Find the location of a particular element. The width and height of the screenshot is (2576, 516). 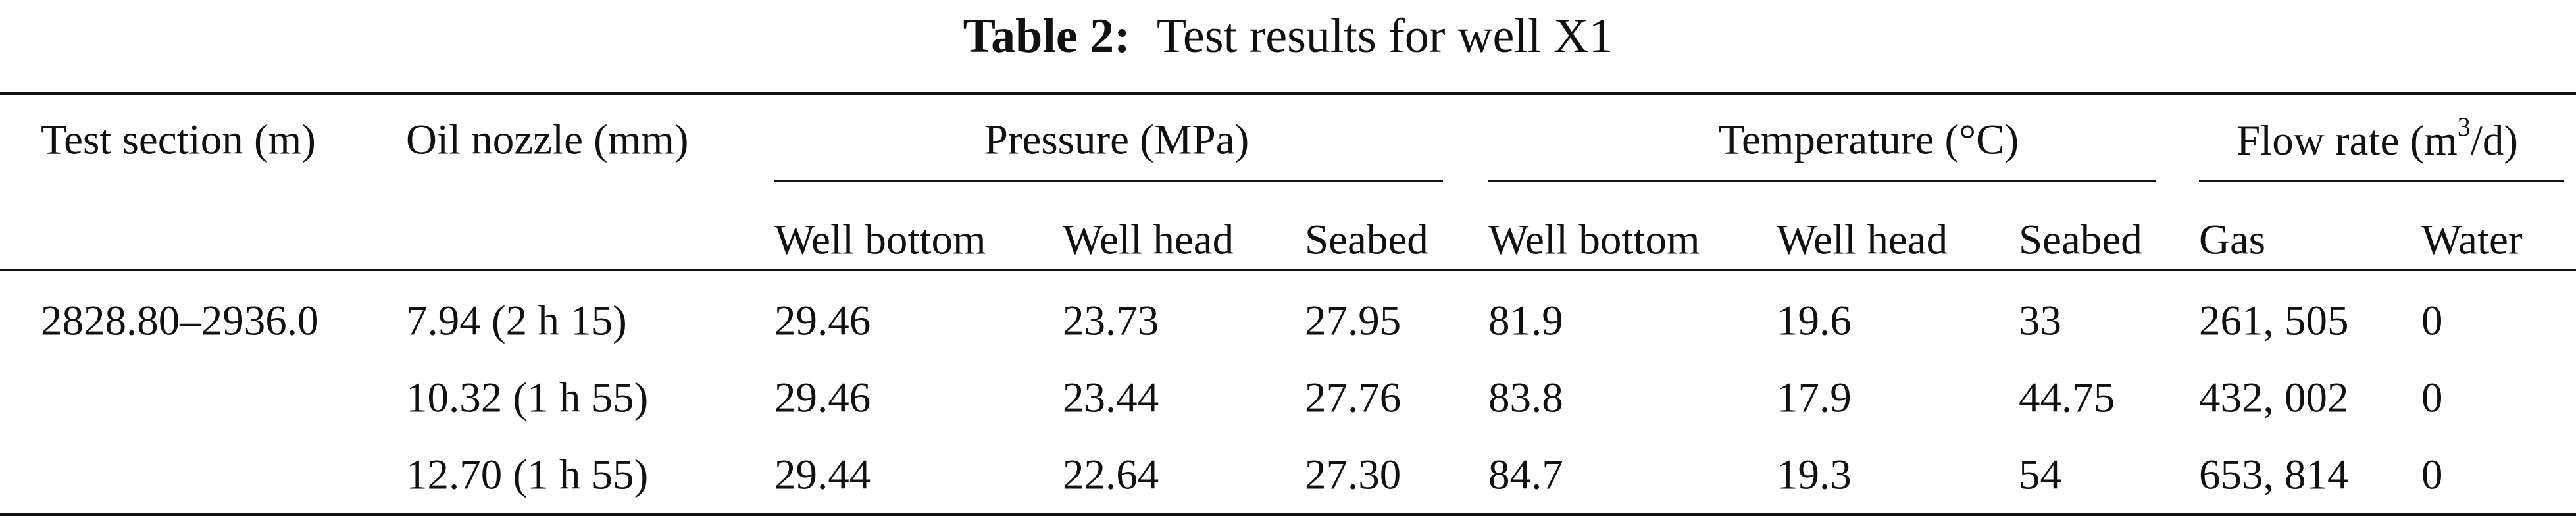

header-oil-nozzle: Oil nozzle (mm) is located at coordinates (547, 140).